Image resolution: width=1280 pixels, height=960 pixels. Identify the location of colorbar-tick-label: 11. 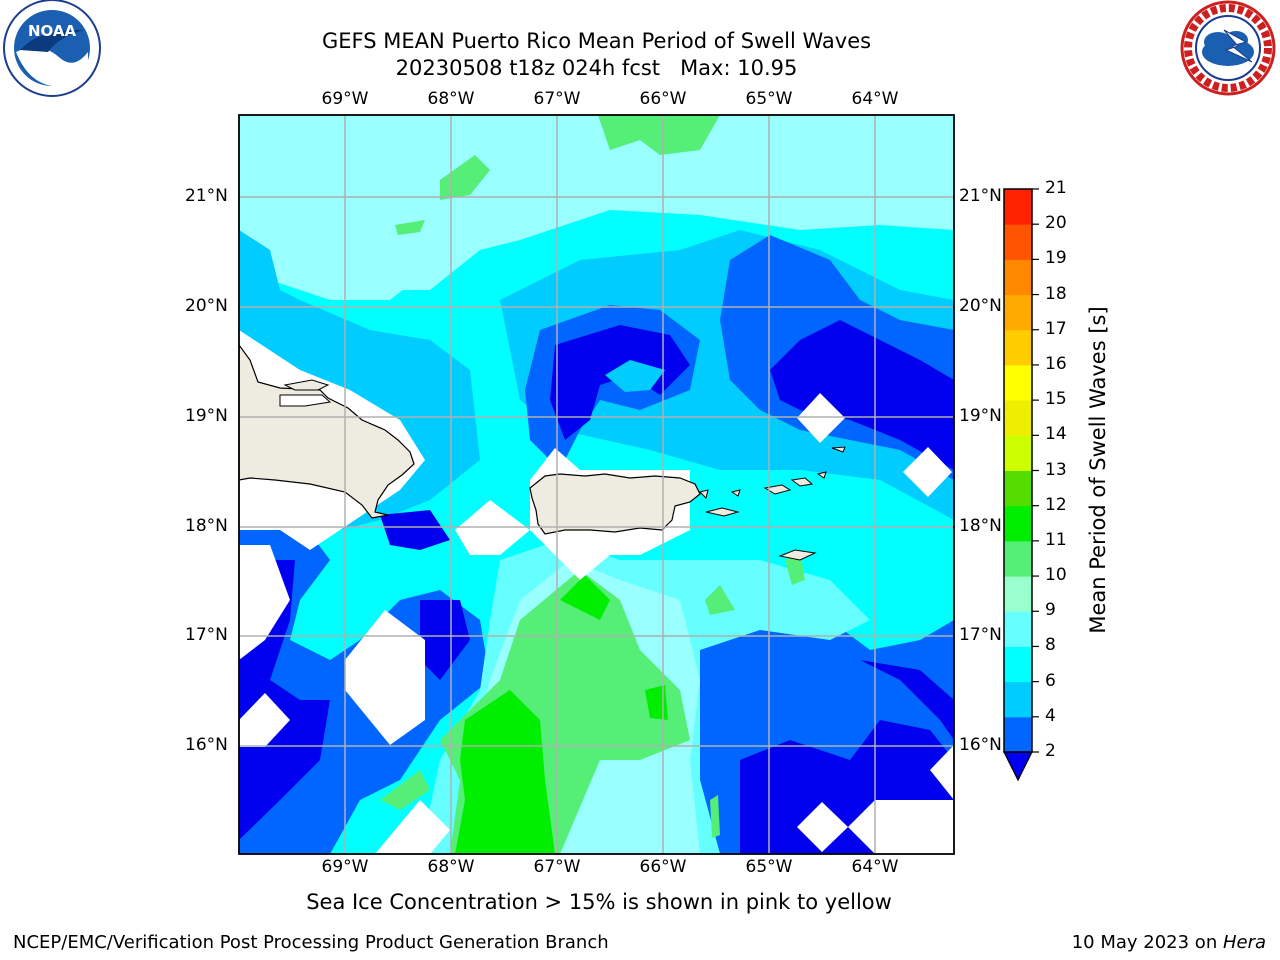
(1056, 539).